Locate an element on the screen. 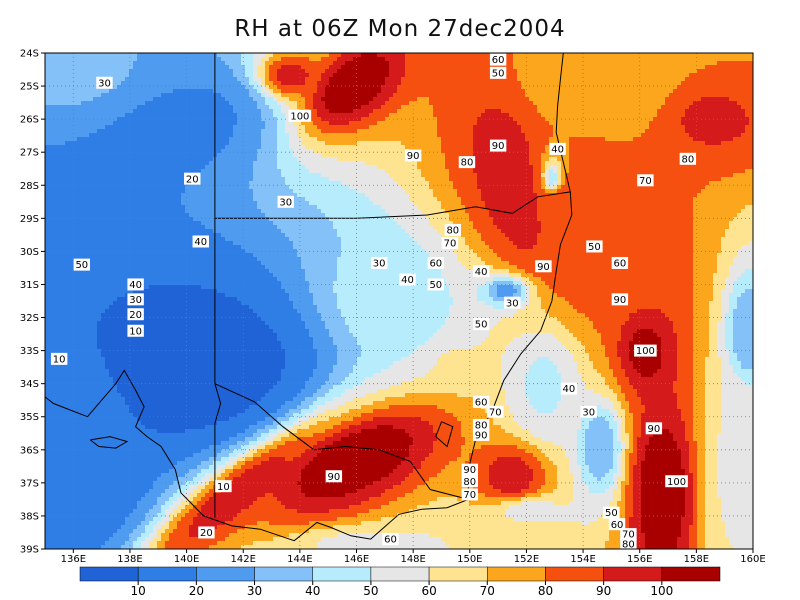 Image resolution: width=800 pixels, height=600 pixels. lat-tick-label: 27S is located at coordinates (29, 153).